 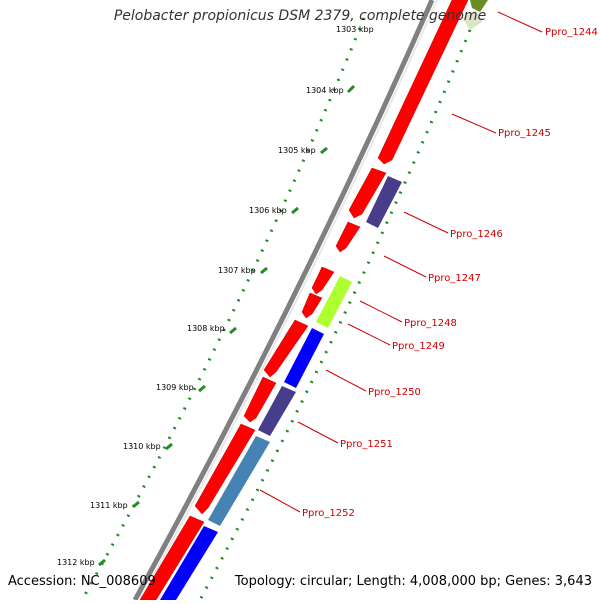 What do you see at coordinates (472, 20) in the screenshot?
I see `gene-olive-pale` at bounding box center [472, 20].